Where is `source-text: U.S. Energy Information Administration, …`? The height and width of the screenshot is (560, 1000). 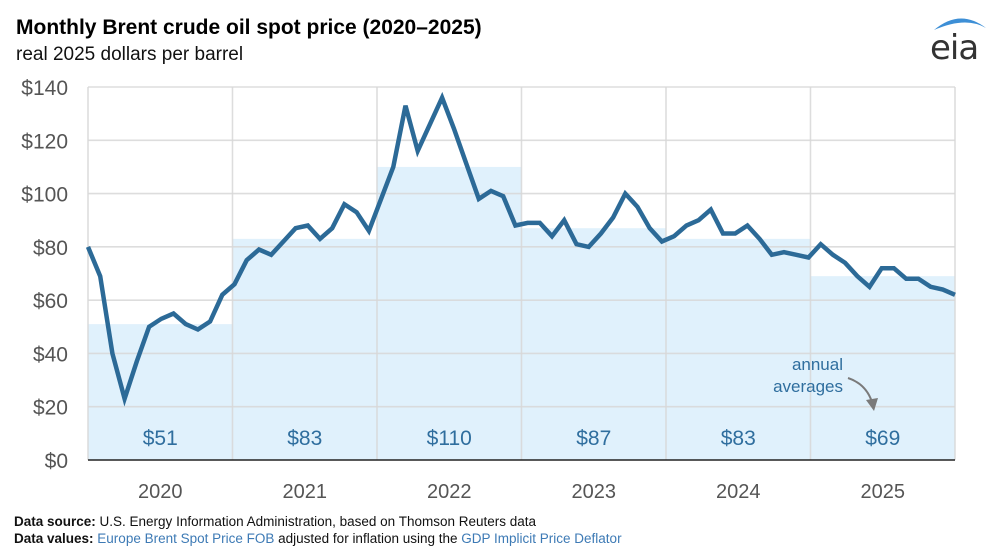 source-text: U.S. Energy Information Administration, … is located at coordinates (316, 521).